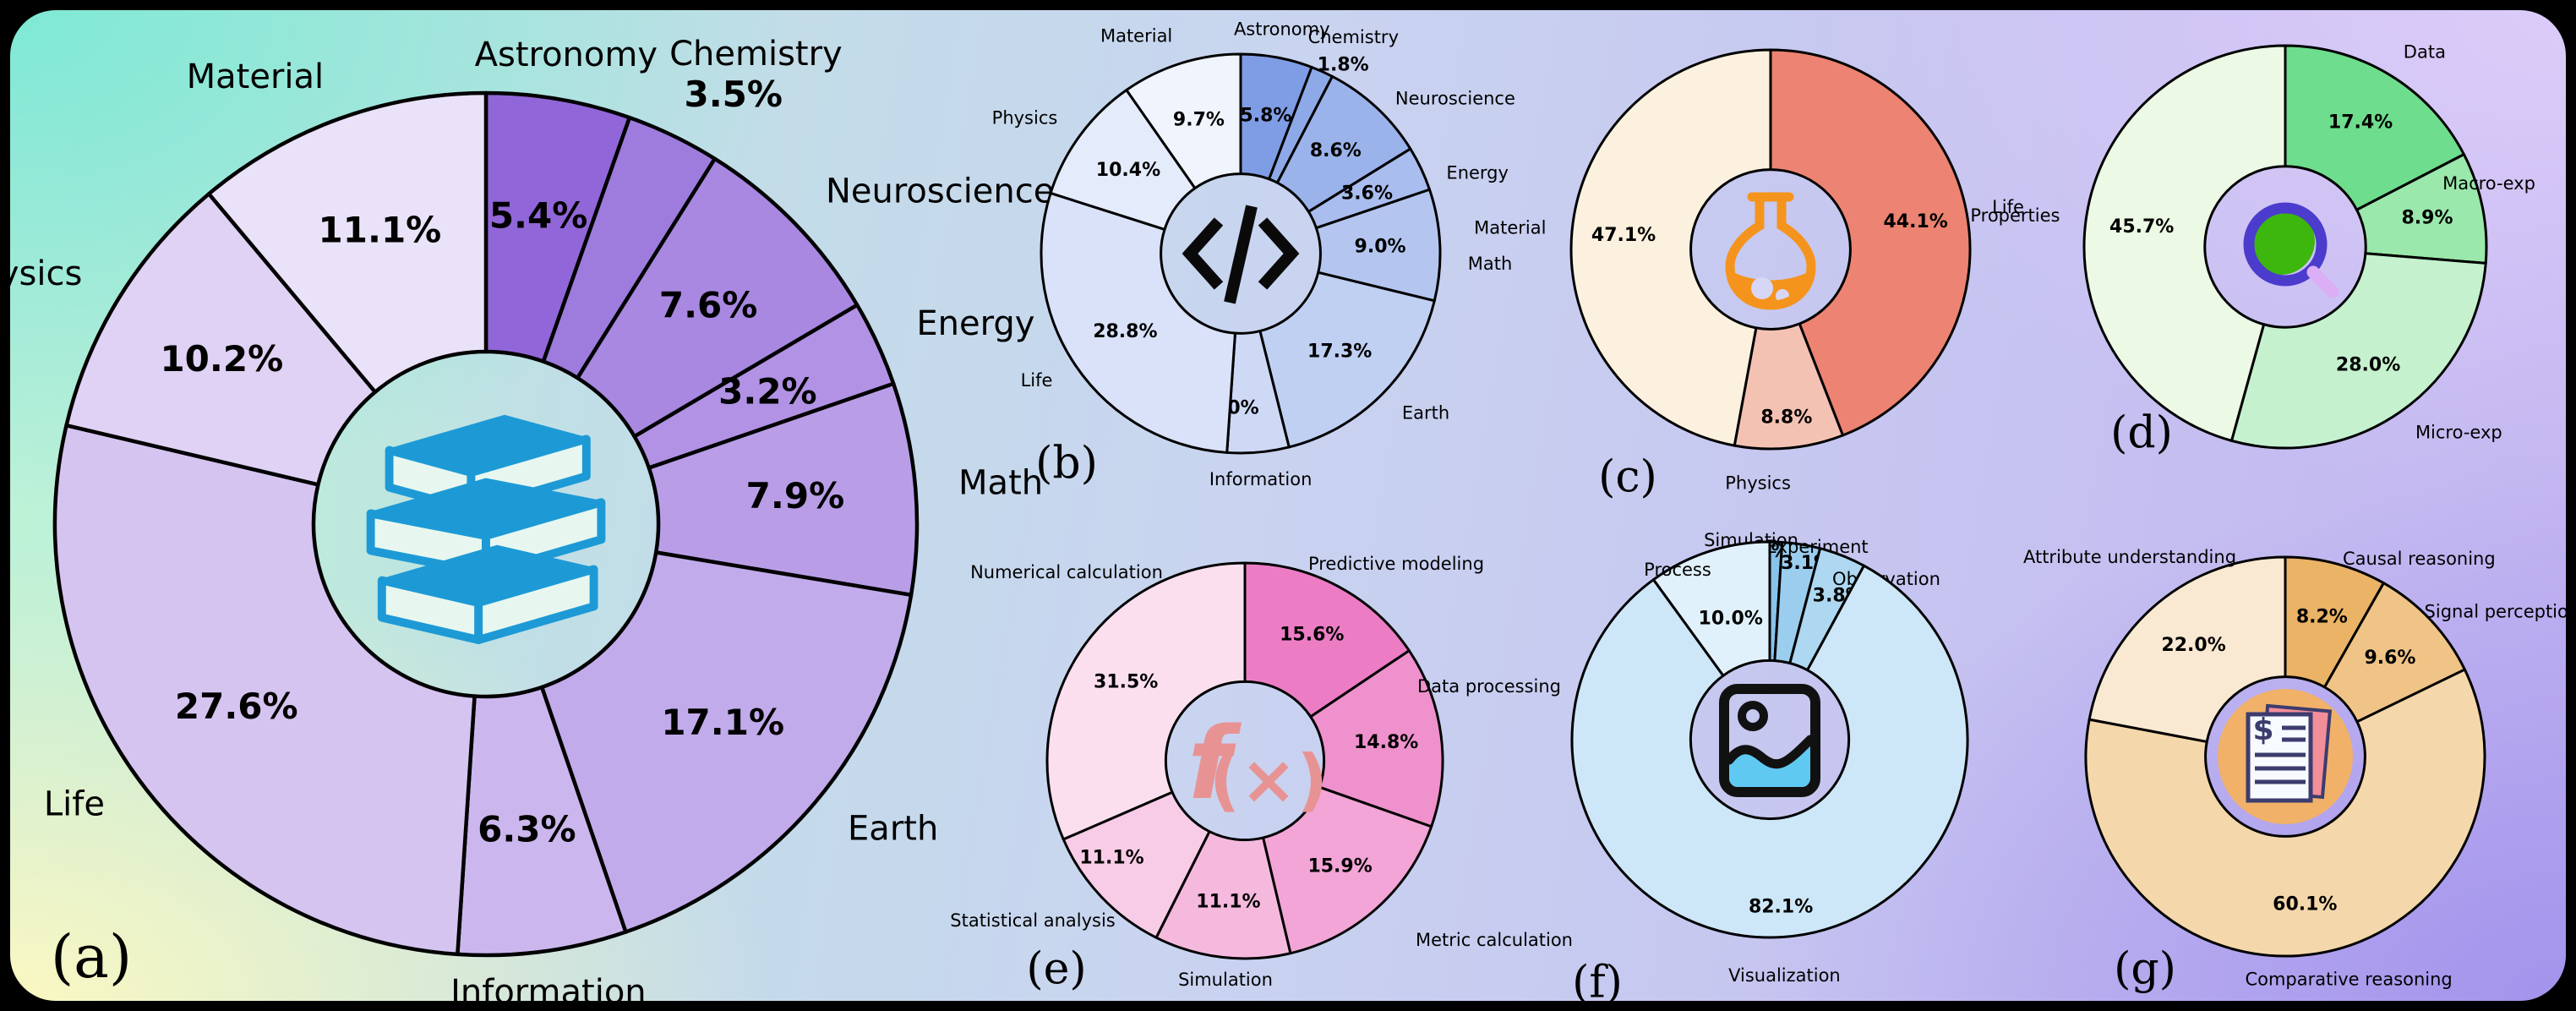  Describe the element at coordinates (1627, 477) in the screenshot. I see `chart-letter-c: (c)` at that location.